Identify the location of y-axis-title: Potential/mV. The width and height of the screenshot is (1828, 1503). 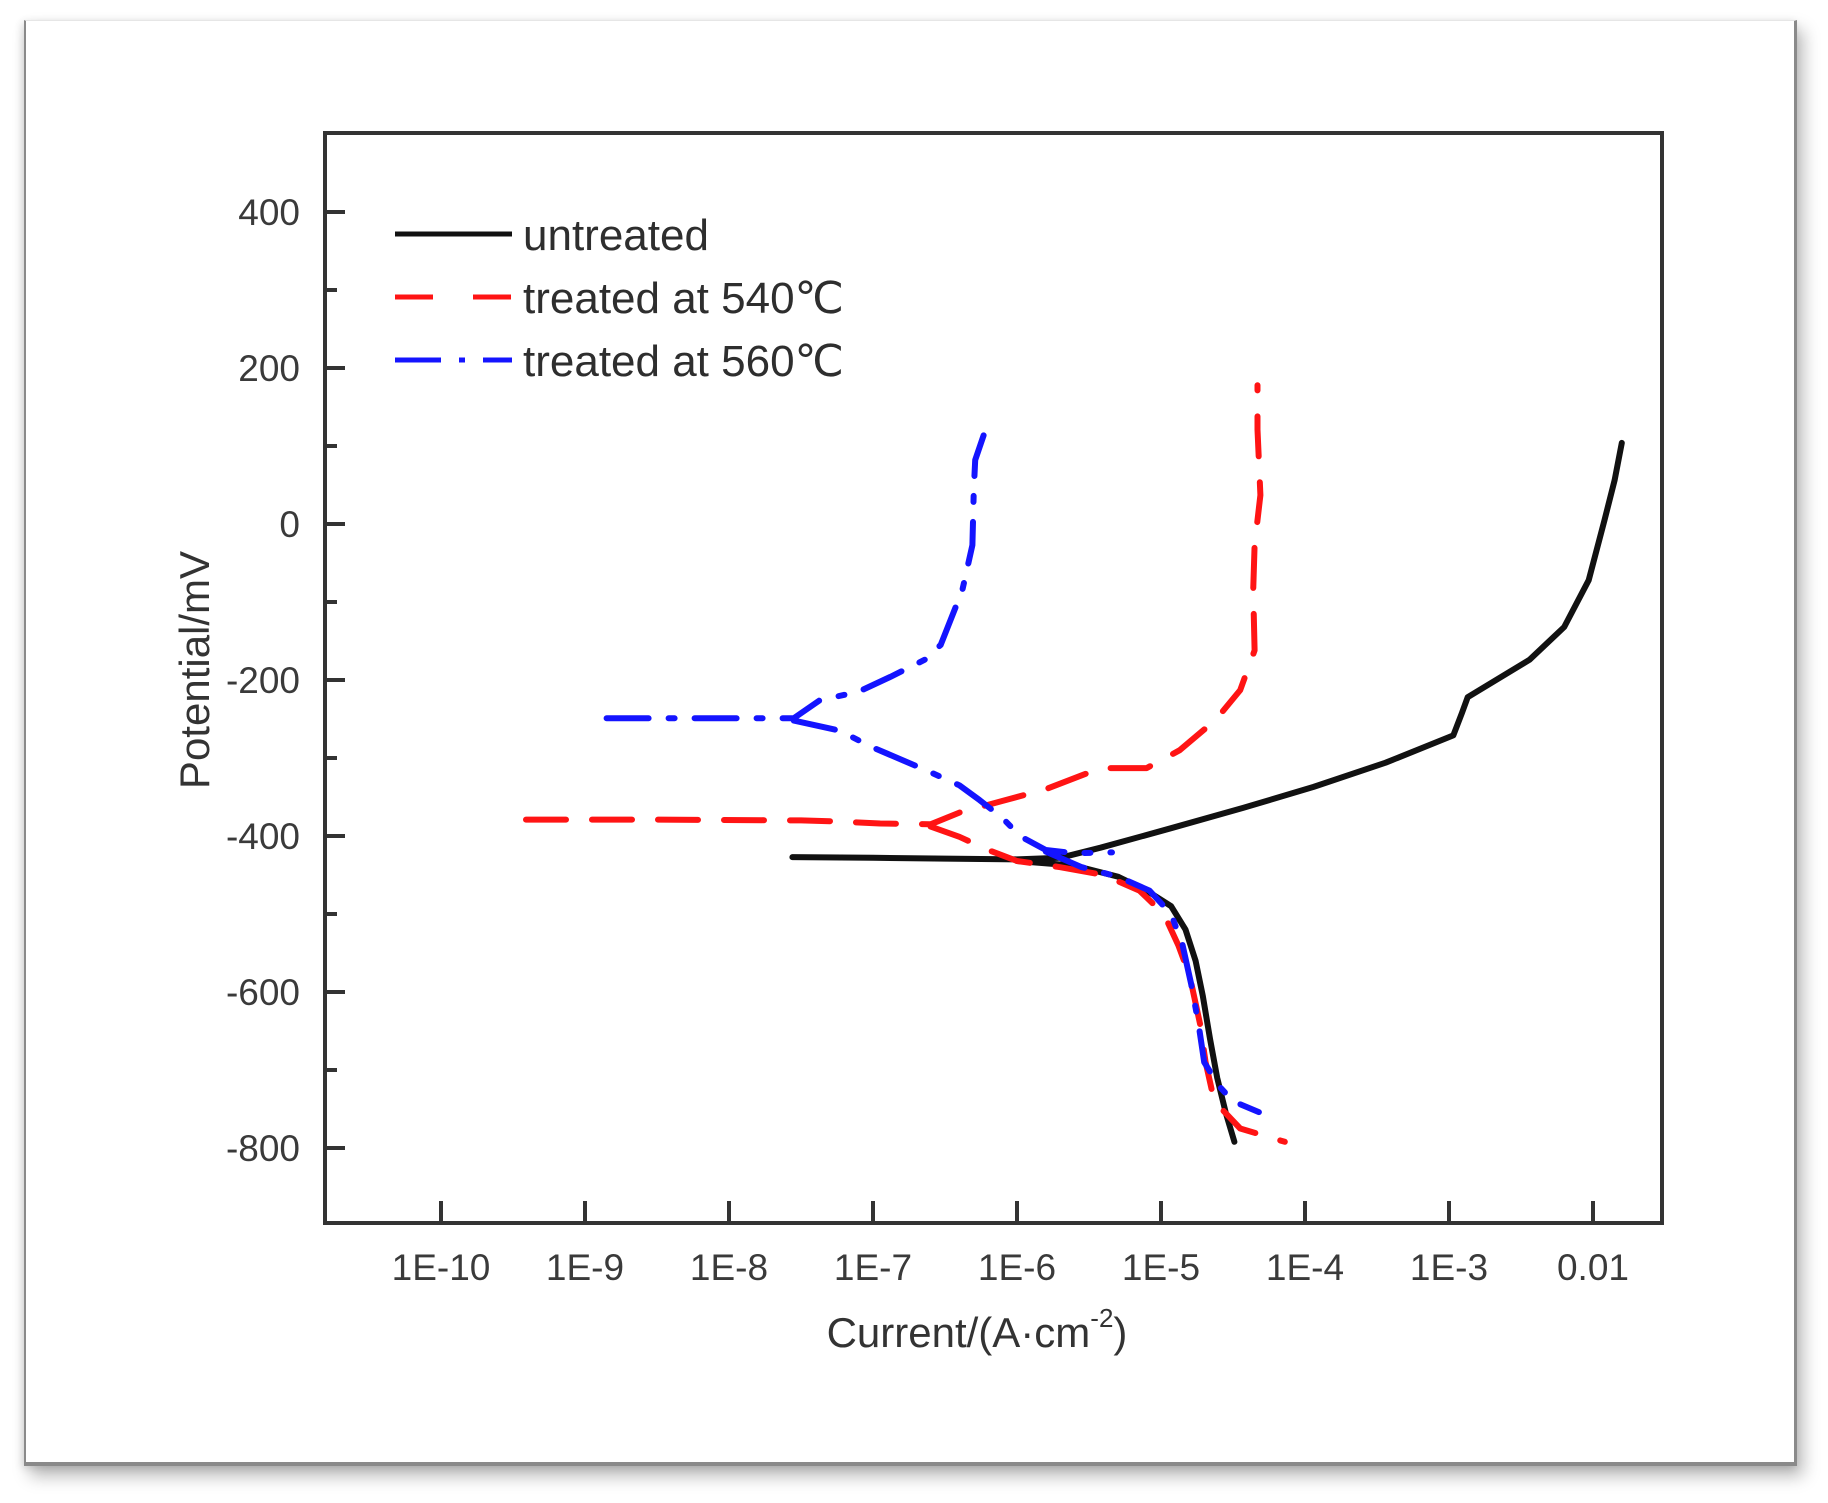
(194, 670).